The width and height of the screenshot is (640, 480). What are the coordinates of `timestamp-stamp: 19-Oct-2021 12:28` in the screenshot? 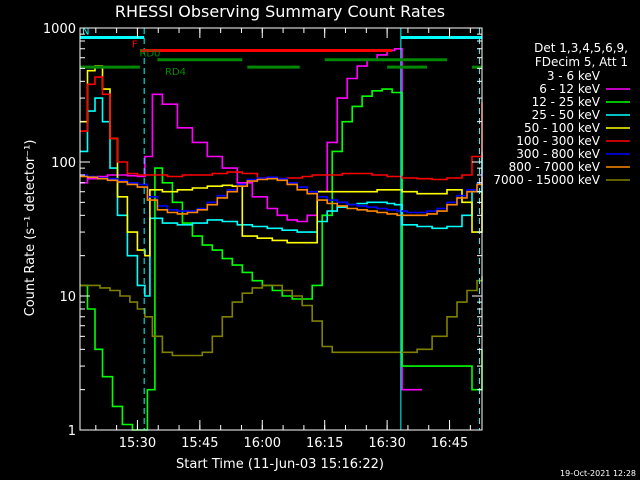 It's located at (598, 473).